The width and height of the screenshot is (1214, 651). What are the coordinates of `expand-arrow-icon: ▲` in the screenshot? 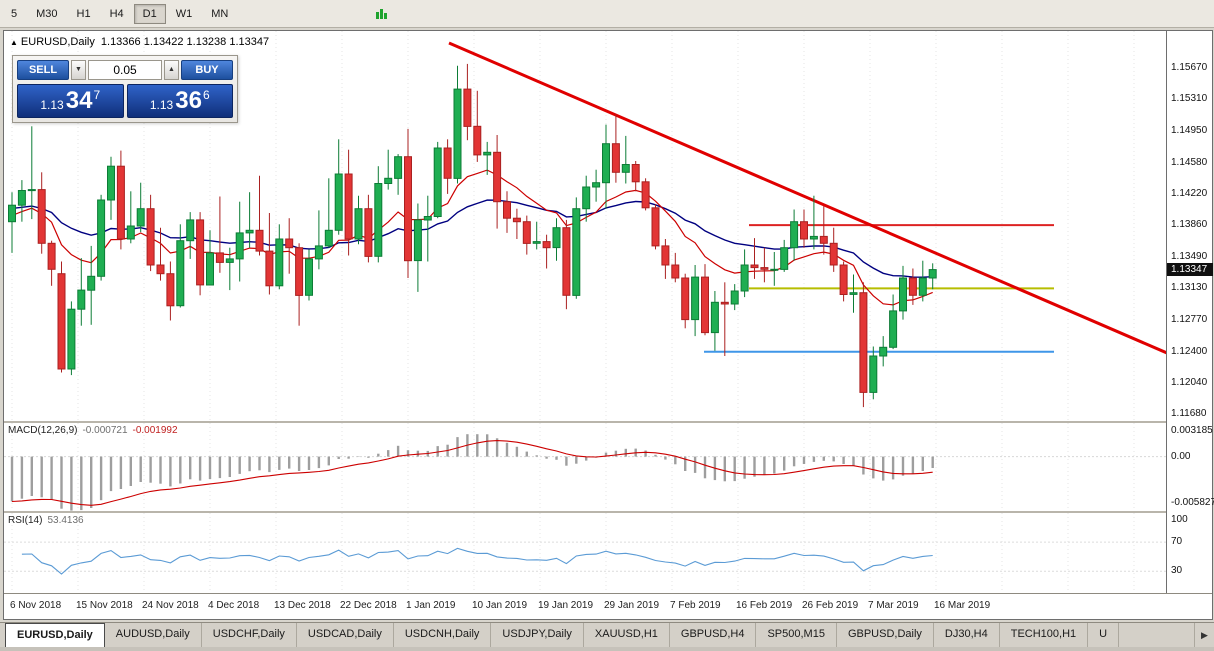 It's located at (14, 42).